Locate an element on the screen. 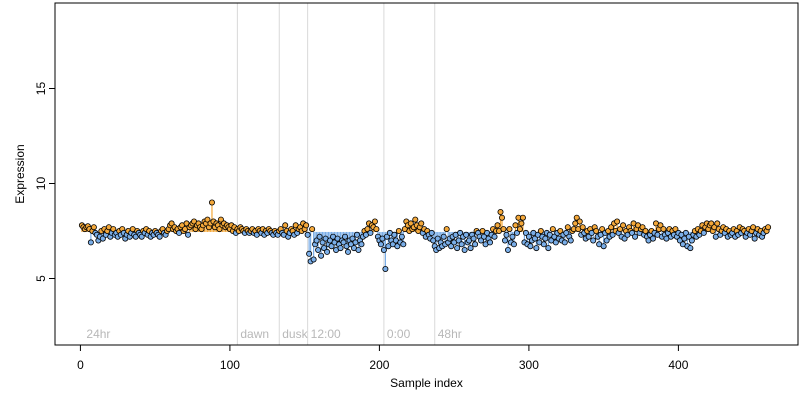  y-tick-label: 5 is located at coordinates (41, 278).